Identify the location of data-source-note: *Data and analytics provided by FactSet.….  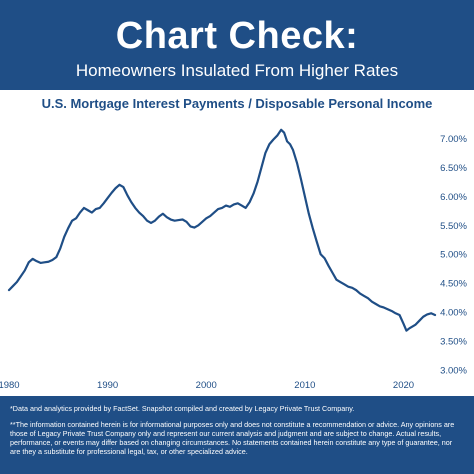
(182, 408).